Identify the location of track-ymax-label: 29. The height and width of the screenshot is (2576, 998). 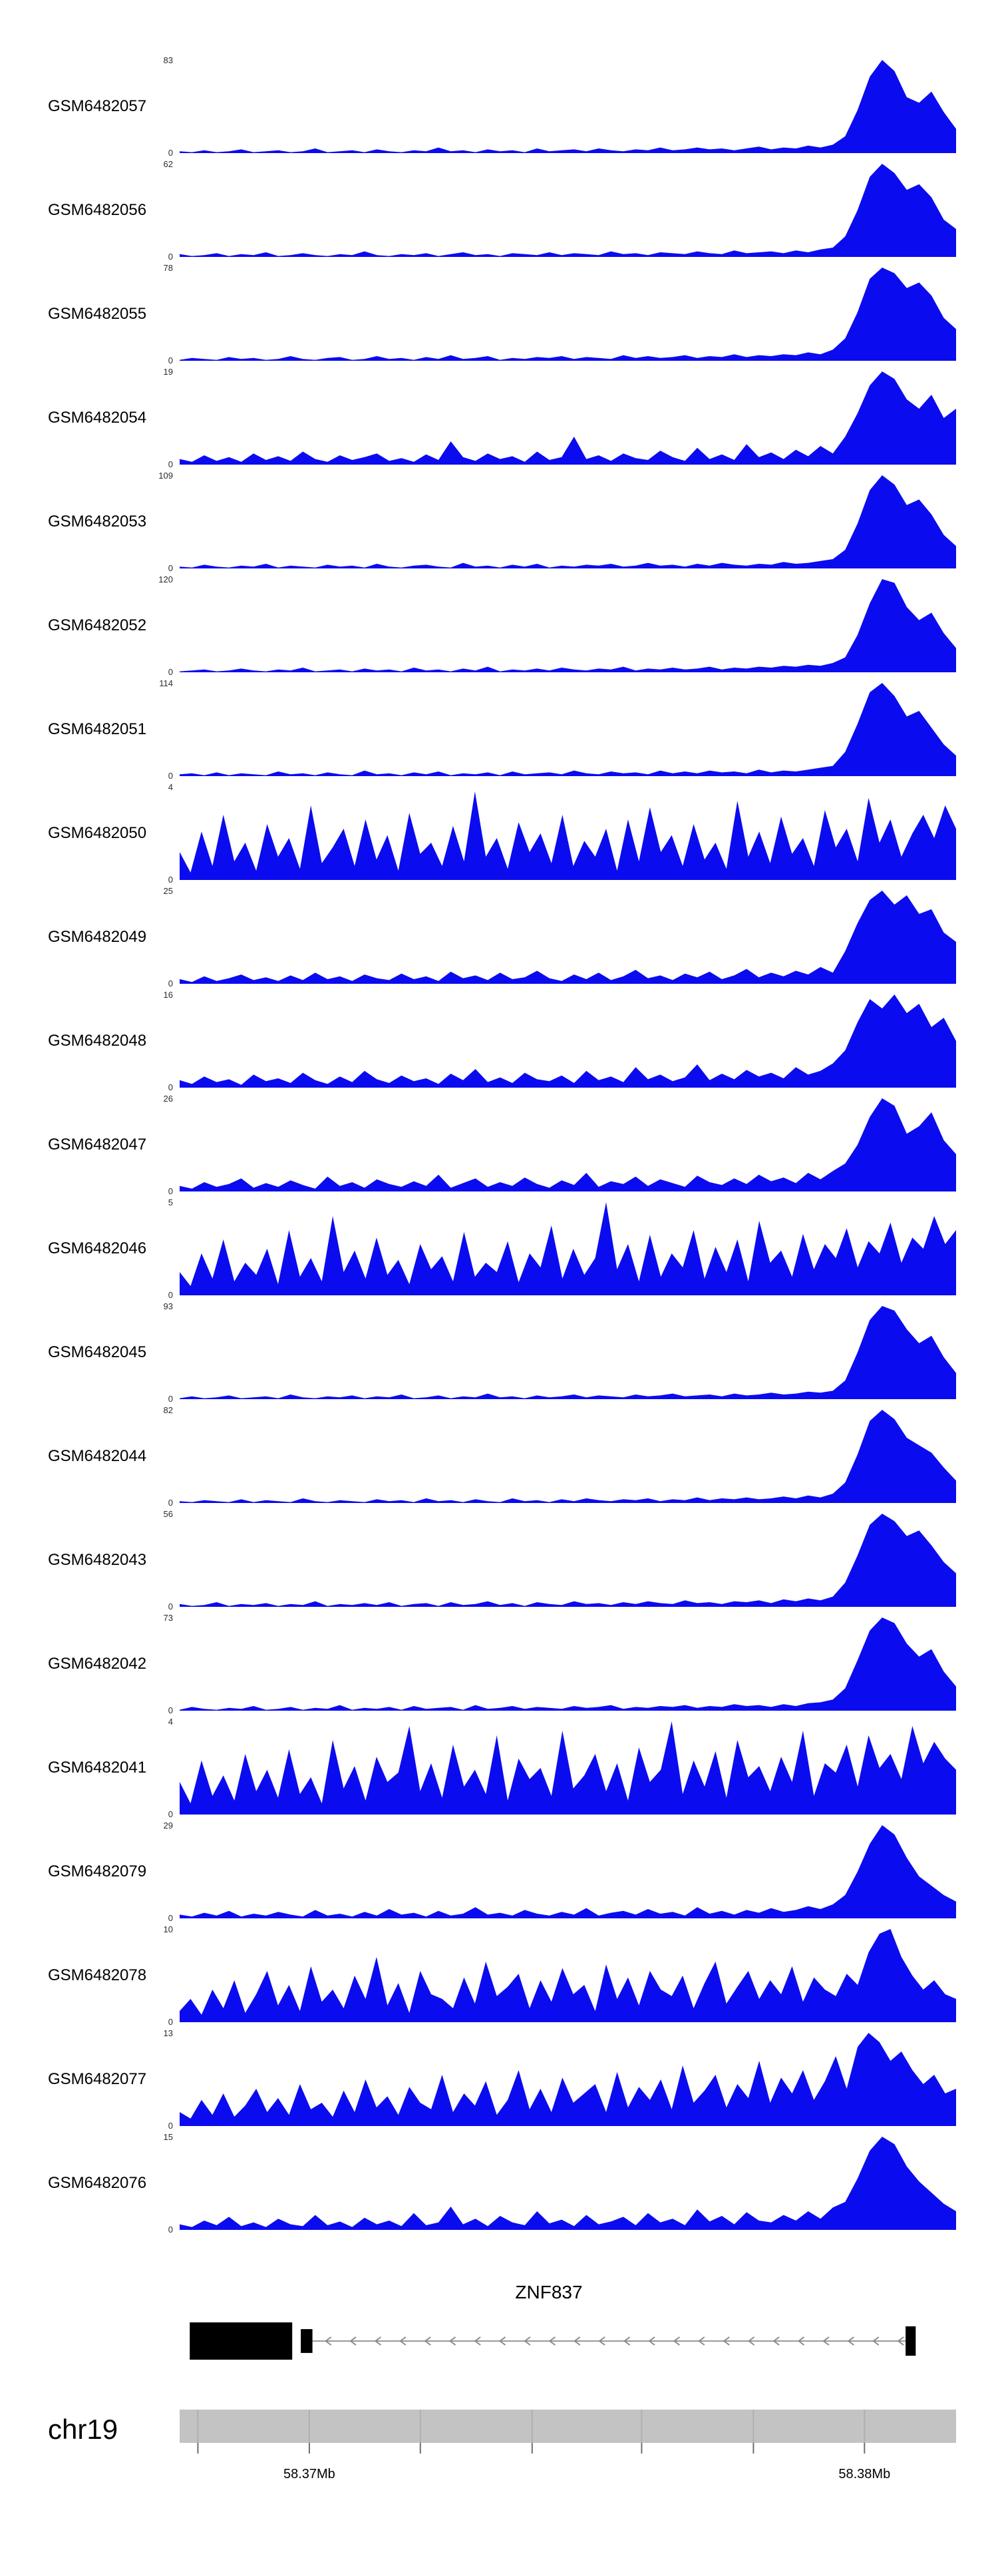
(168, 1825).